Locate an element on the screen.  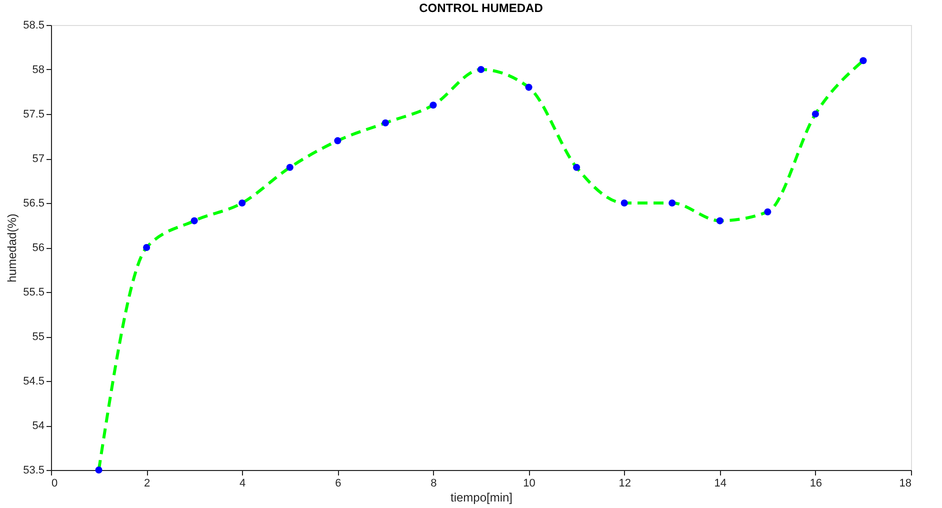
x-tick-label: 2 is located at coordinates (147, 484).